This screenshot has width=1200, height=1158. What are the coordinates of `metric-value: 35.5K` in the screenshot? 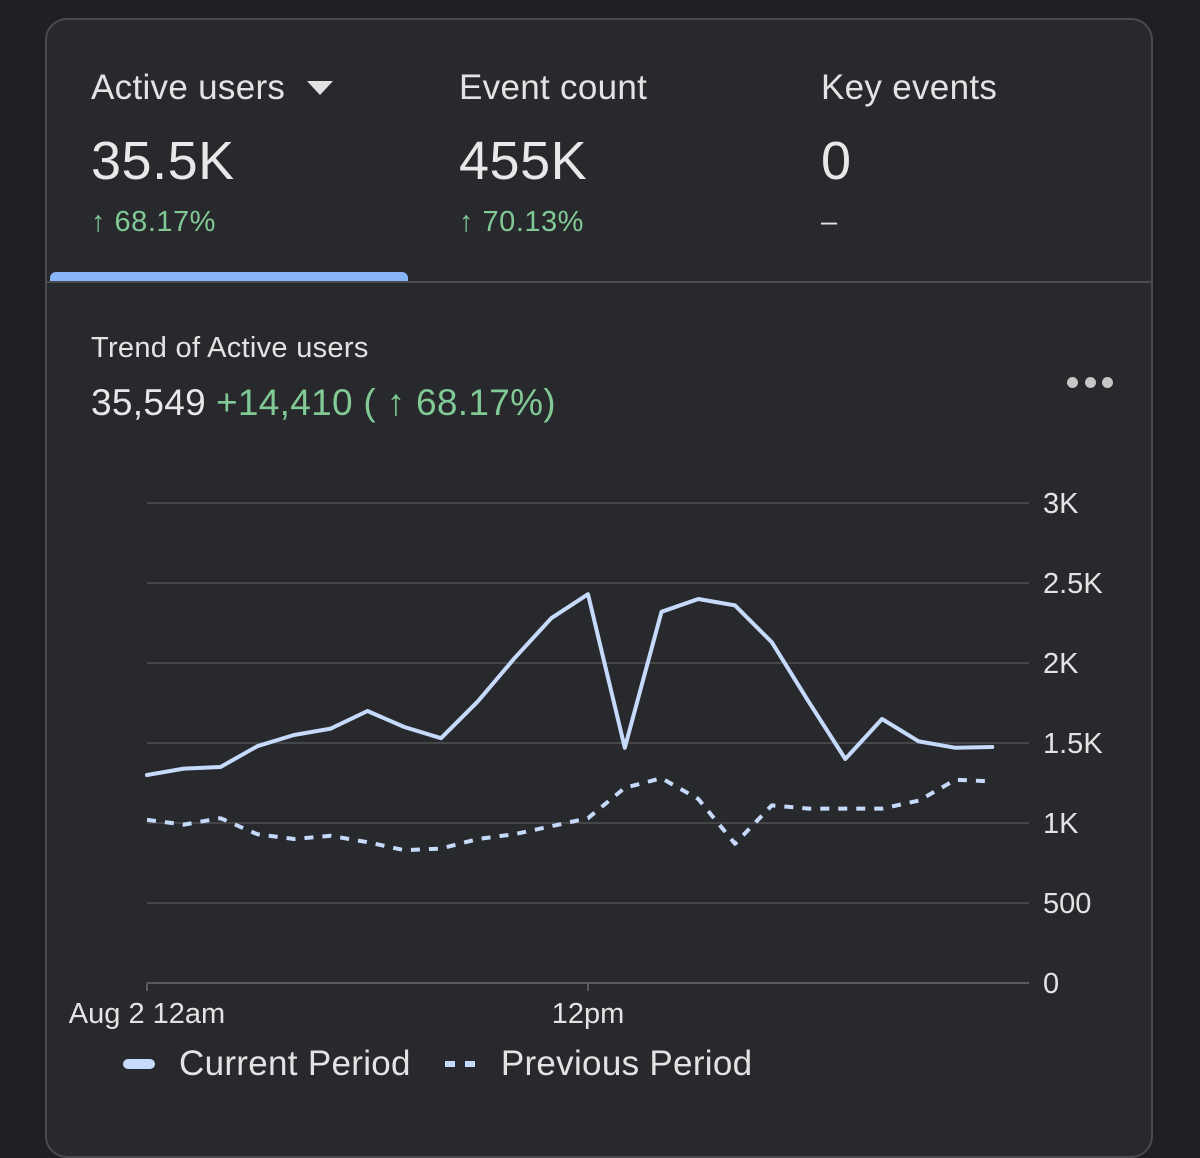 It's located at (163, 161).